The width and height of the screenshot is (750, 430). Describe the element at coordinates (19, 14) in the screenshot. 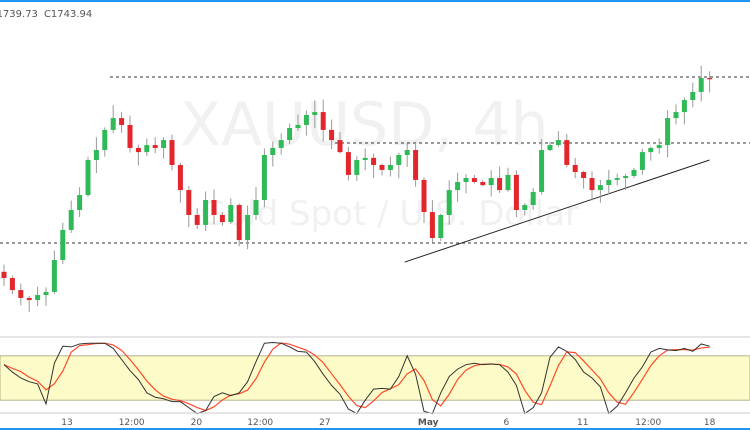

I see `ohlc-low: L1739.73` at that location.